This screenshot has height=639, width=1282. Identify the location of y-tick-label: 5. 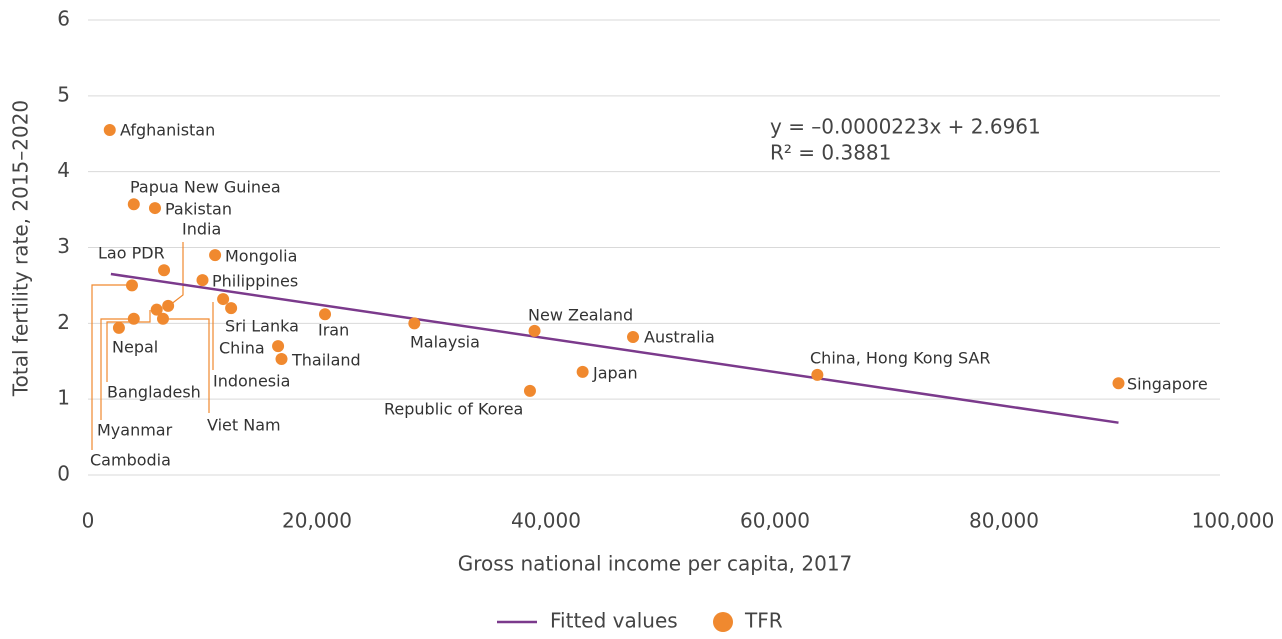
(63, 94).